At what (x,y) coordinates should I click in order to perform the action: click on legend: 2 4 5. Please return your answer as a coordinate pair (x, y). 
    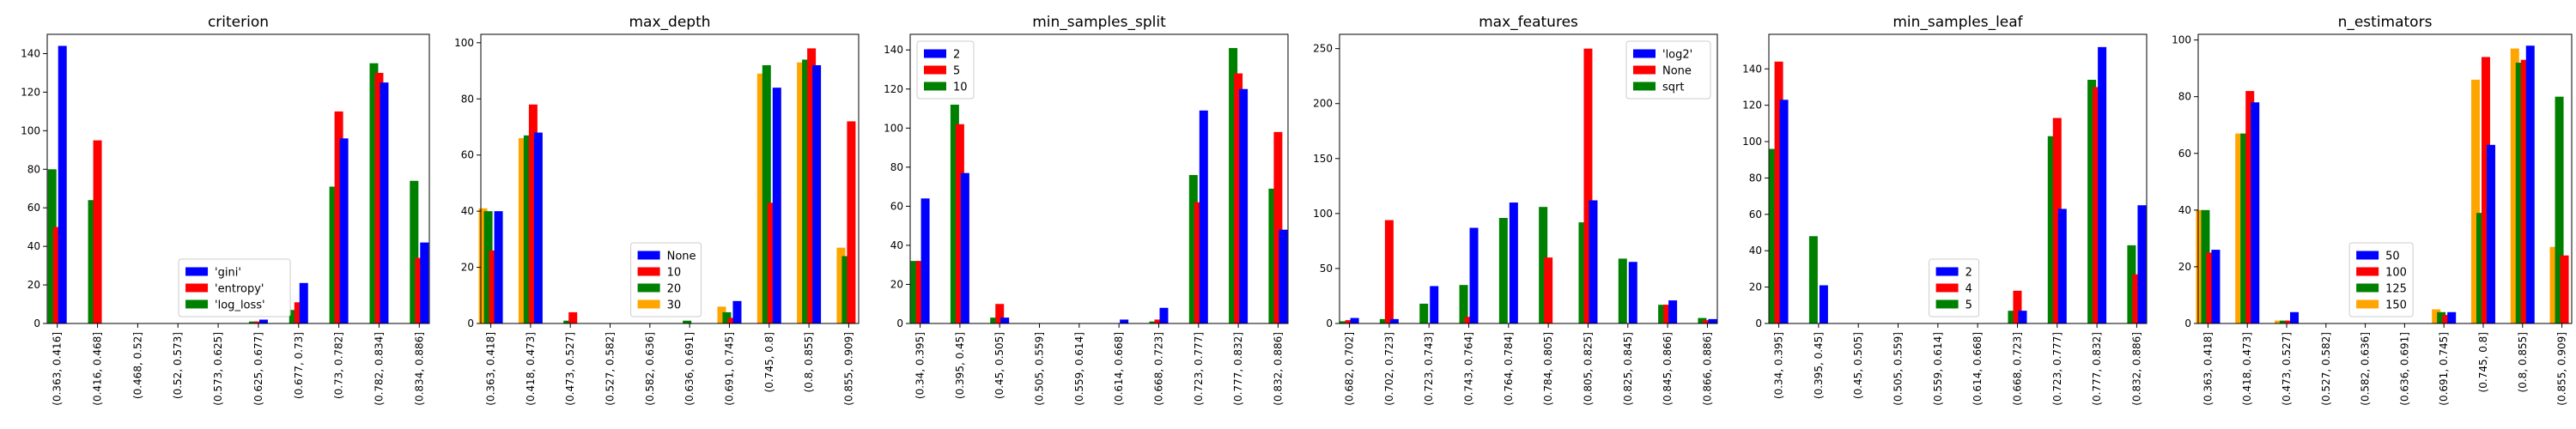
    Looking at the image, I should click on (1954, 287).